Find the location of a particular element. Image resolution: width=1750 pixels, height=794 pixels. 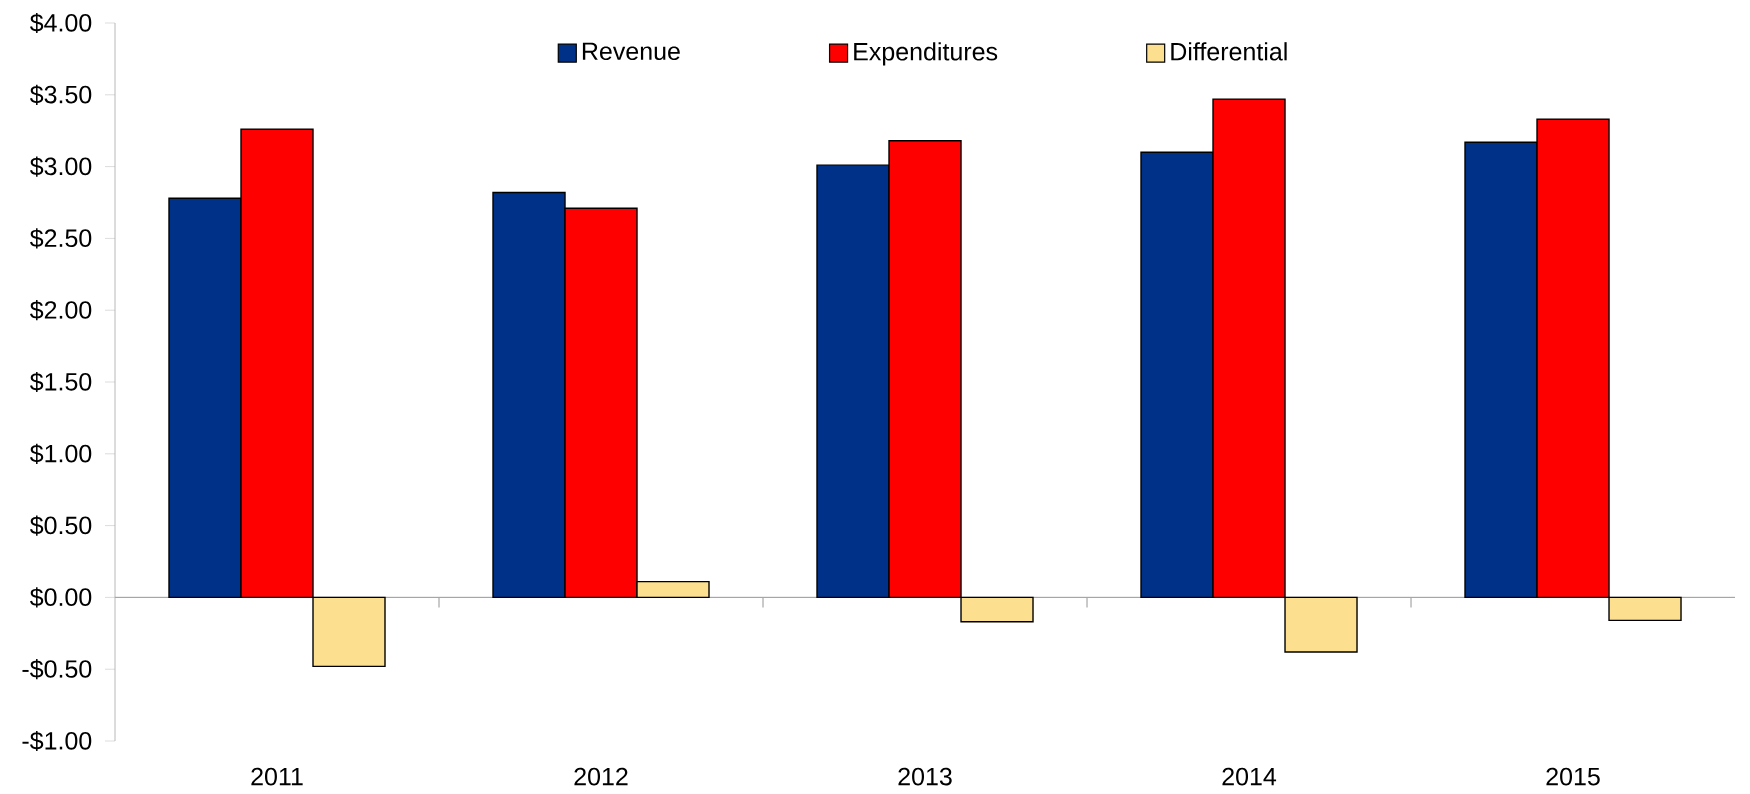

x-tick-label: 2011 is located at coordinates (277, 776).